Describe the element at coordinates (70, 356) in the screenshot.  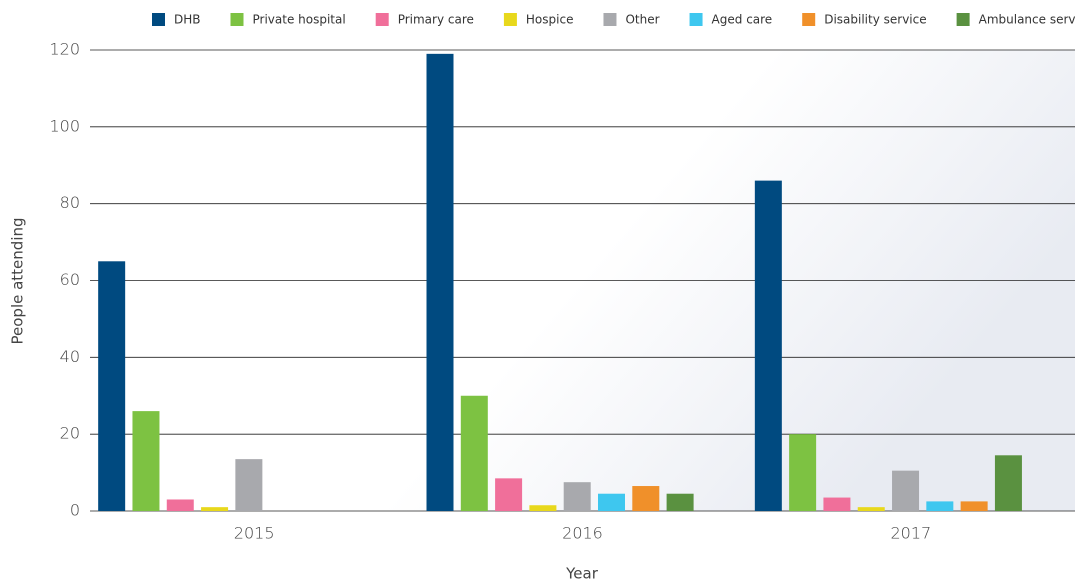
I see `y-tick-label: 40` at that location.